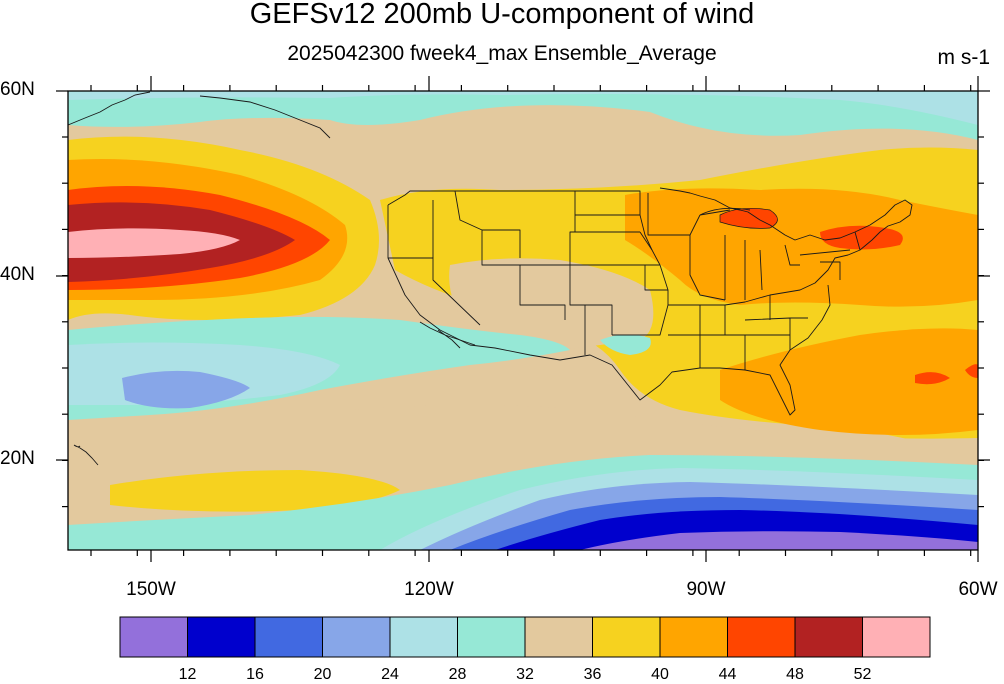  I want to click on longitude-label: 60W, so click(978, 589).